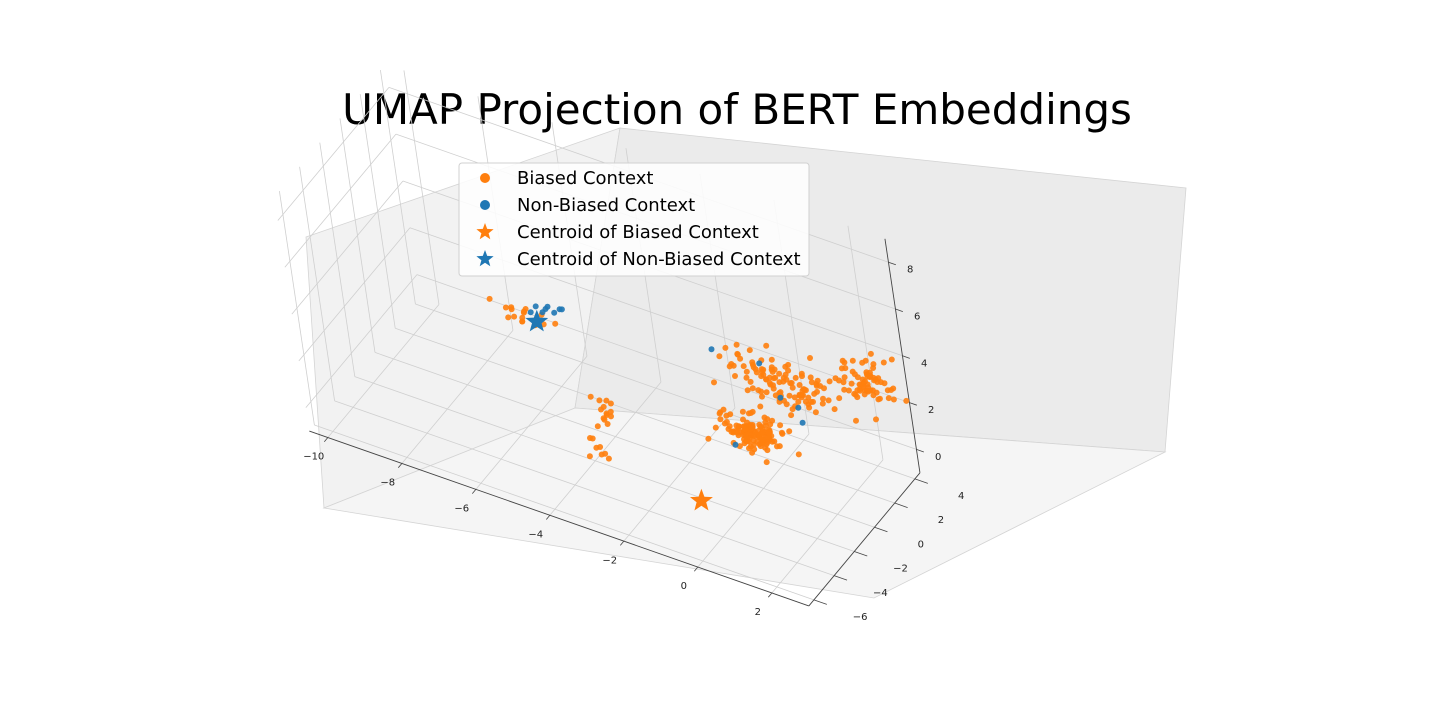 The width and height of the screenshot is (1440, 720). I want to click on centroid-markers, so click(619, 410).